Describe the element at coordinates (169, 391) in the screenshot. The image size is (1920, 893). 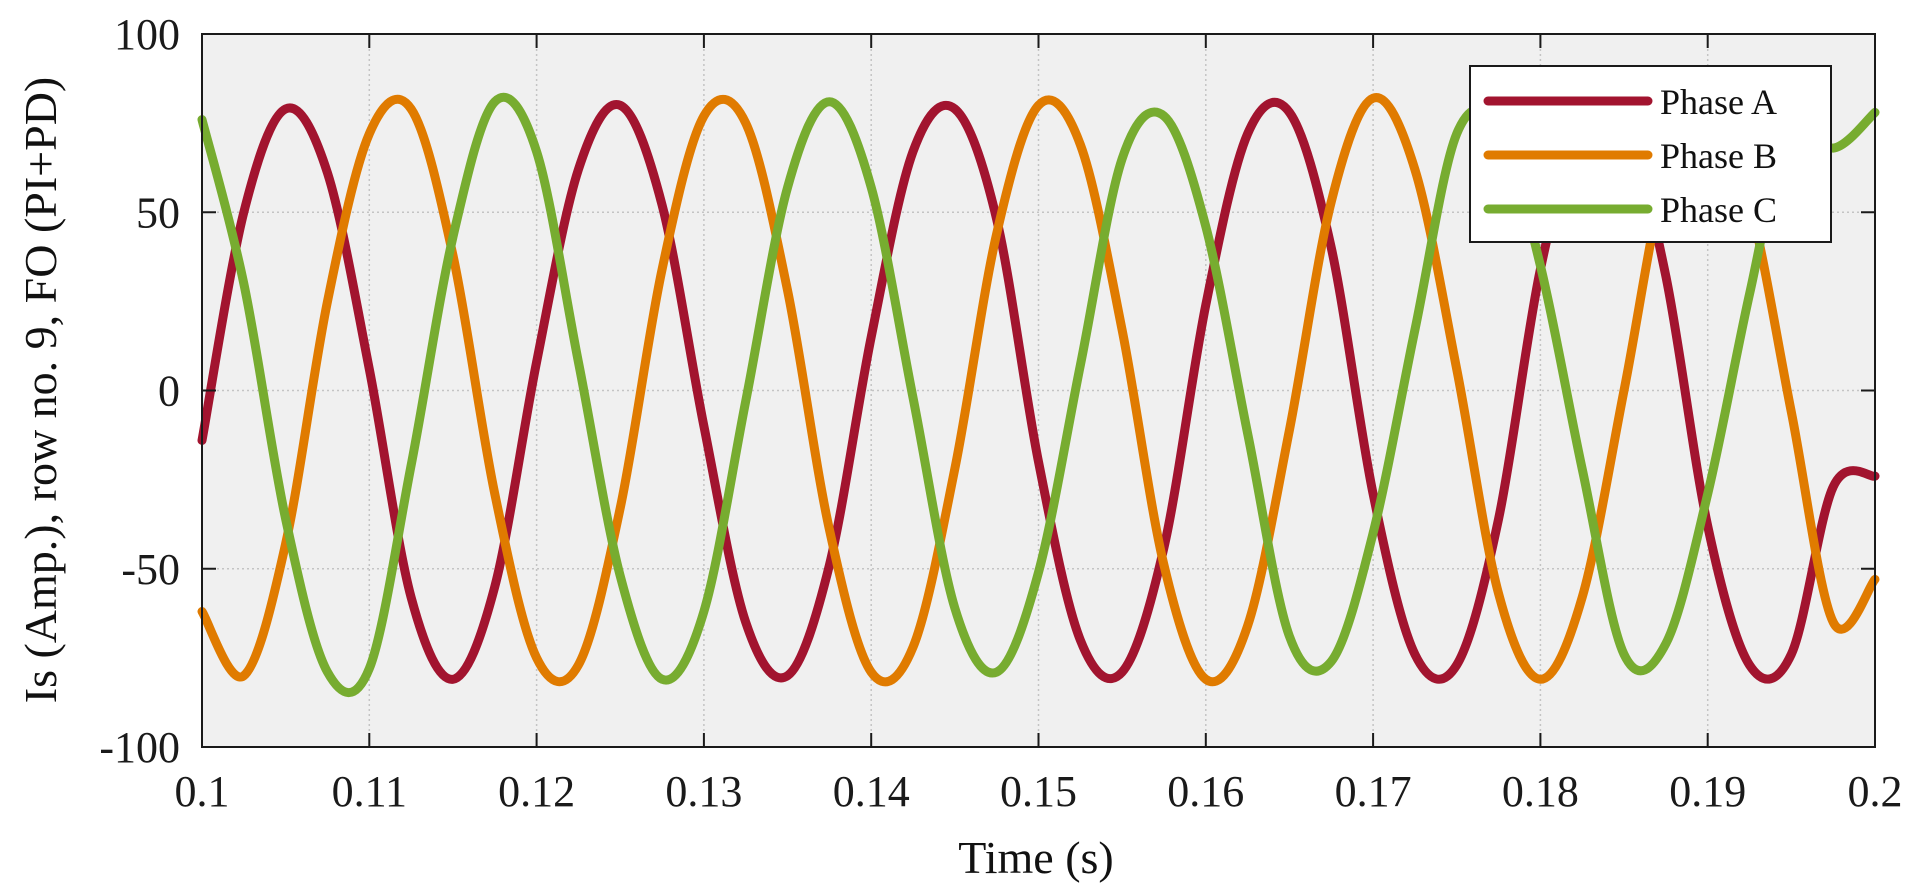
I see `y-tick-label: 0` at that location.